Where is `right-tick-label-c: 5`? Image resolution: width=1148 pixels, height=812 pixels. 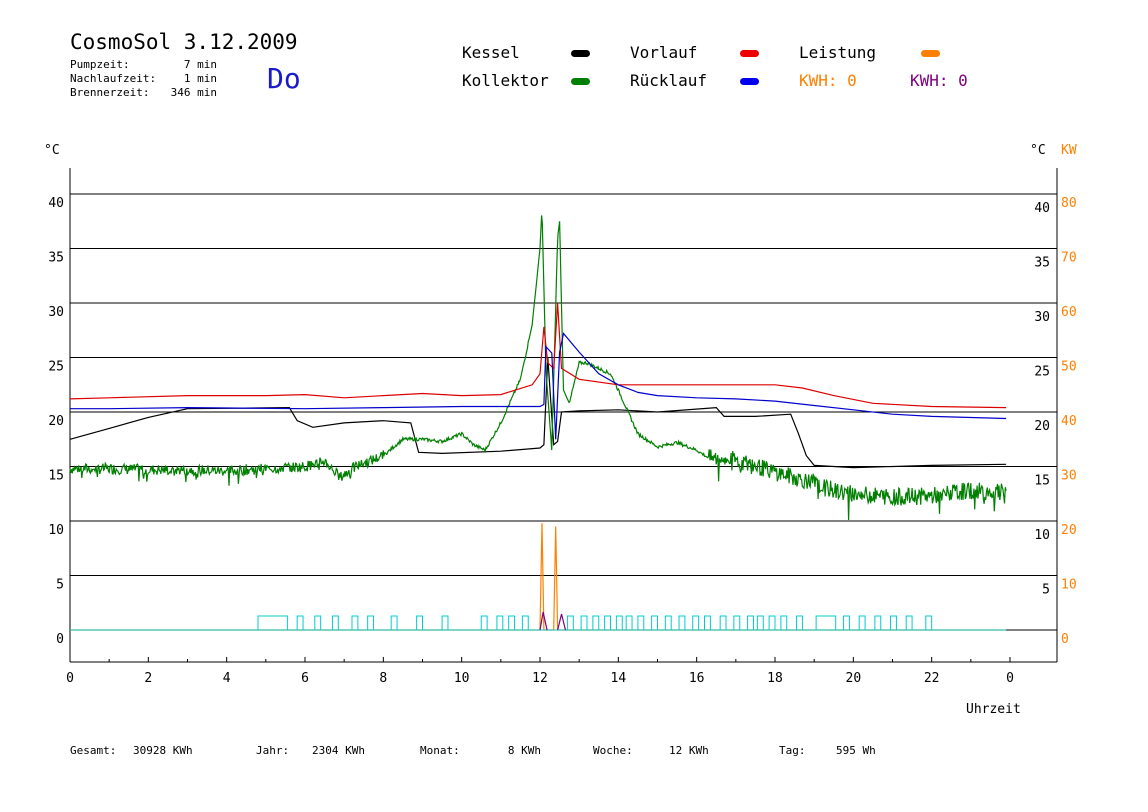 right-tick-label-c: 5 is located at coordinates (1046, 590).